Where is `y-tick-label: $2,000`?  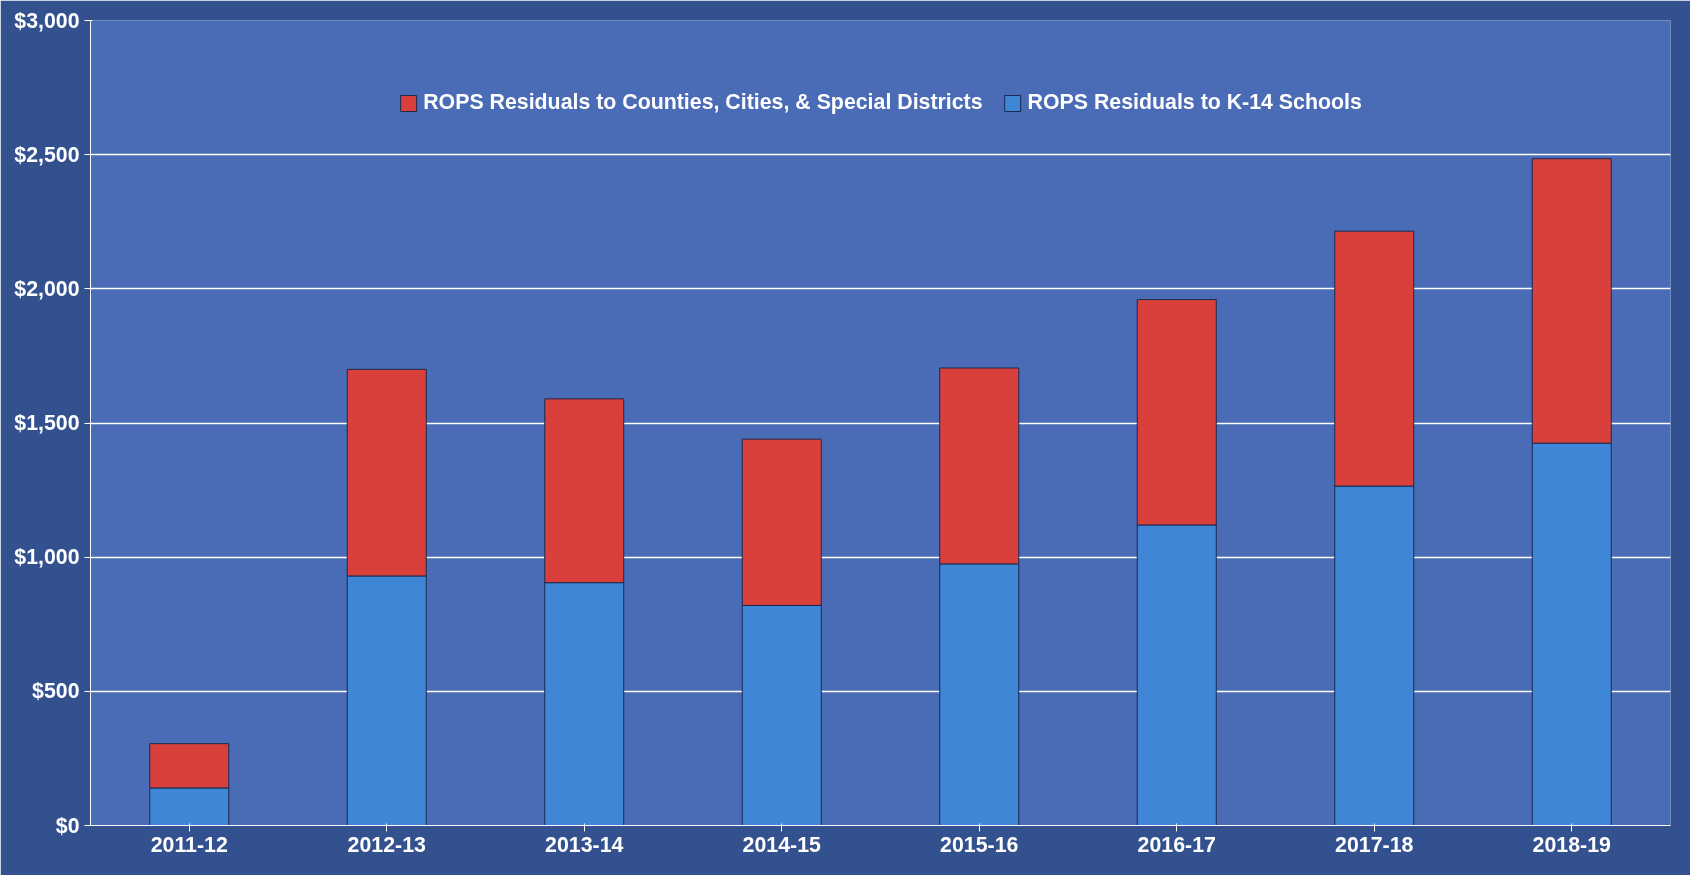
y-tick-label: $2,000 is located at coordinates (47, 288).